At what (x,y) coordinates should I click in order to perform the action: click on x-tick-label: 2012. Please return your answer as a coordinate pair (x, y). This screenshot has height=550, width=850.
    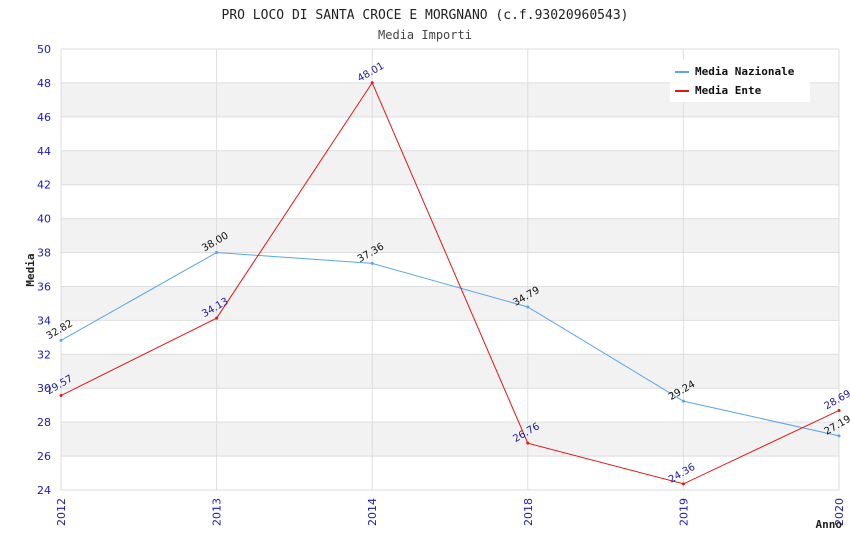
    Looking at the image, I should click on (61, 512).